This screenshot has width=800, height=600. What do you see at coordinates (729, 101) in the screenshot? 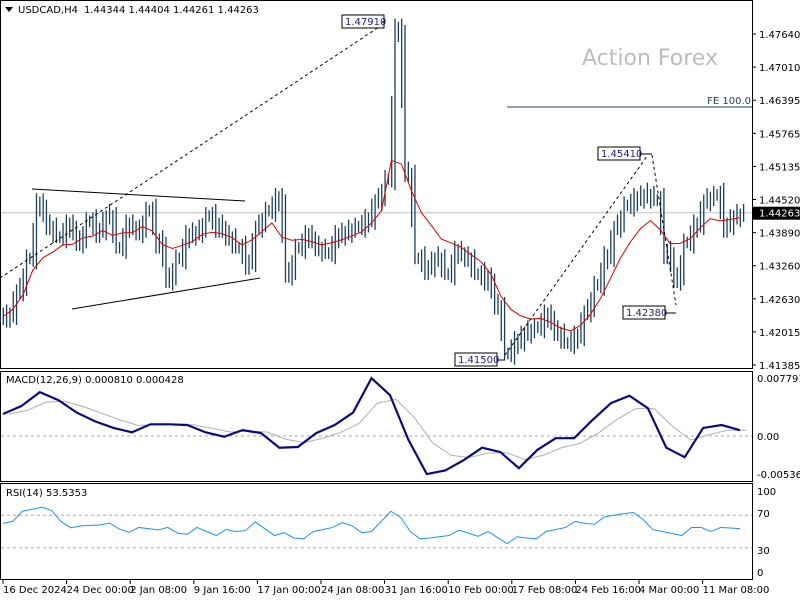
I see `fe-label: FE 100.0` at bounding box center [729, 101].